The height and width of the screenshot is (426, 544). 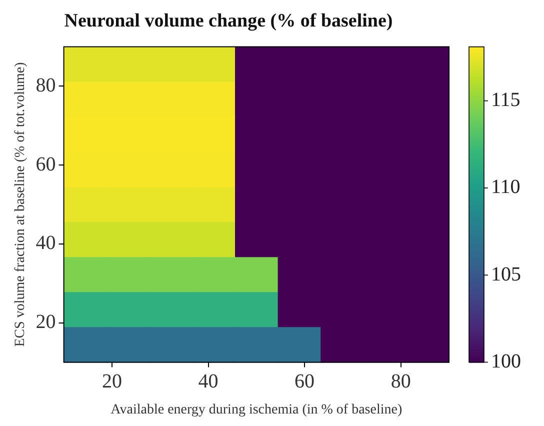 What do you see at coordinates (46, 243) in the screenshot?
I see `y-tick-label: 40` at bounding box center [46, 243].